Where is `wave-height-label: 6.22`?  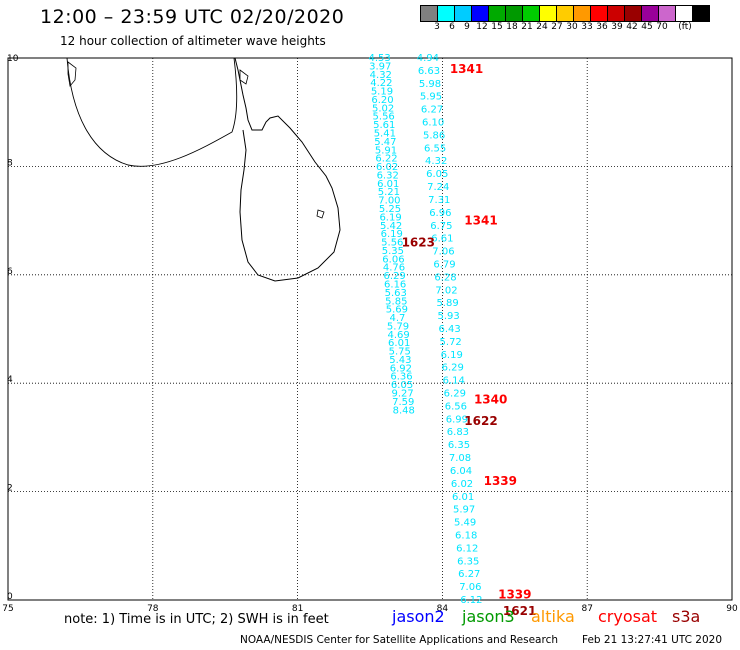
wave-height-label: 6.22 is located at coordinates (386, 159).